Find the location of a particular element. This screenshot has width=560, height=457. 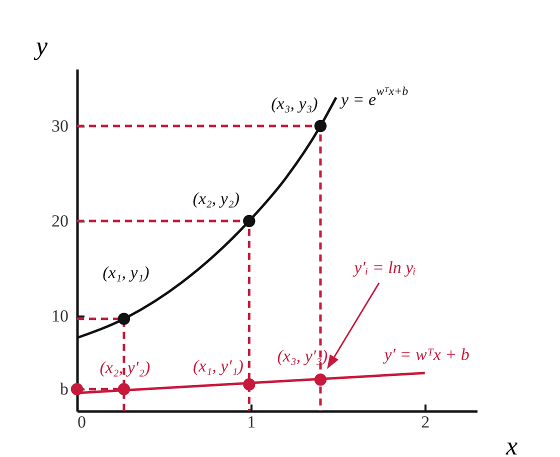

annotation: y′ = wᵀx + b is located at coordinates (426, 354).